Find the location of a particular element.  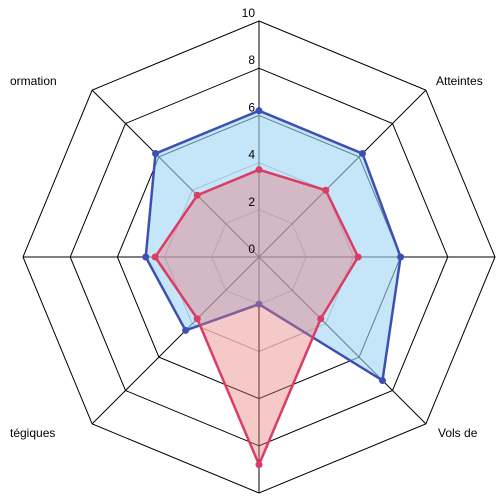

tick-label-2: 2 is located at coordinates (251, 202).